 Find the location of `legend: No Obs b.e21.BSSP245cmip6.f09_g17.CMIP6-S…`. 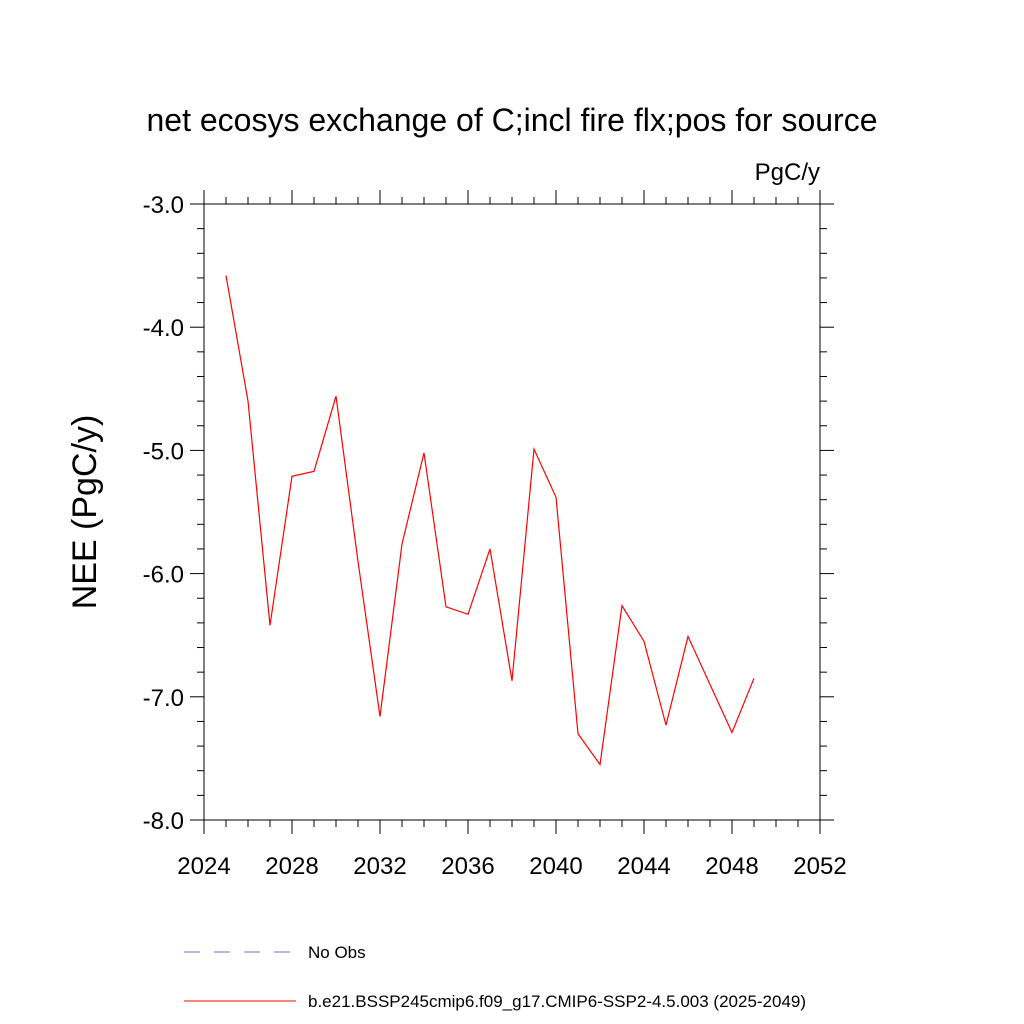

legend: No Obs b.e21.BSSP245cmip6.f09_g17.CMIP6-S… is located at coordinates (495, 977).